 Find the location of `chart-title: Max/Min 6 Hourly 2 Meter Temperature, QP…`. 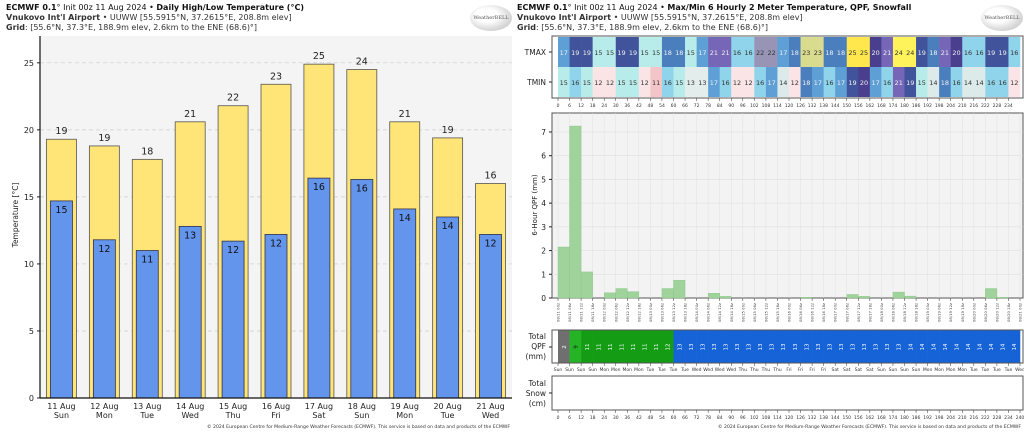

chart-title: Max/Min 6 Hourly 2 Meter Temperature, QP… is located at coordinates (789, 7).